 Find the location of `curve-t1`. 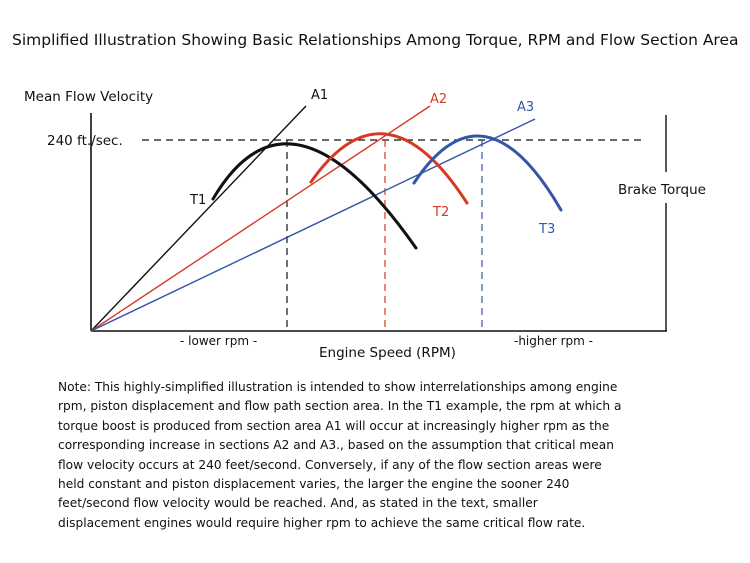

curve-t1 is located at coordinates (314, 196).